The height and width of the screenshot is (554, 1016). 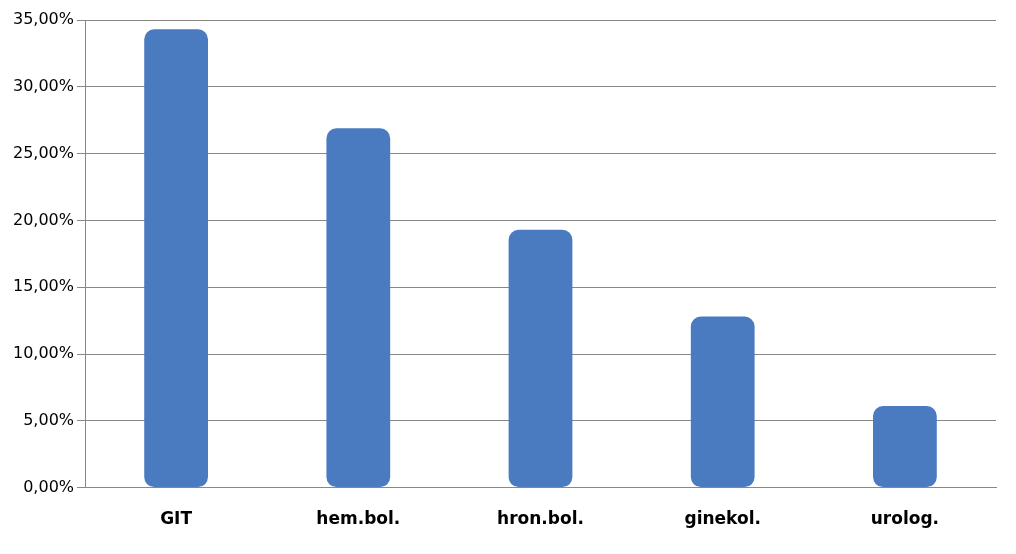 I want to click on y-tick-label: 10,00%, so click(x=43, y=353).